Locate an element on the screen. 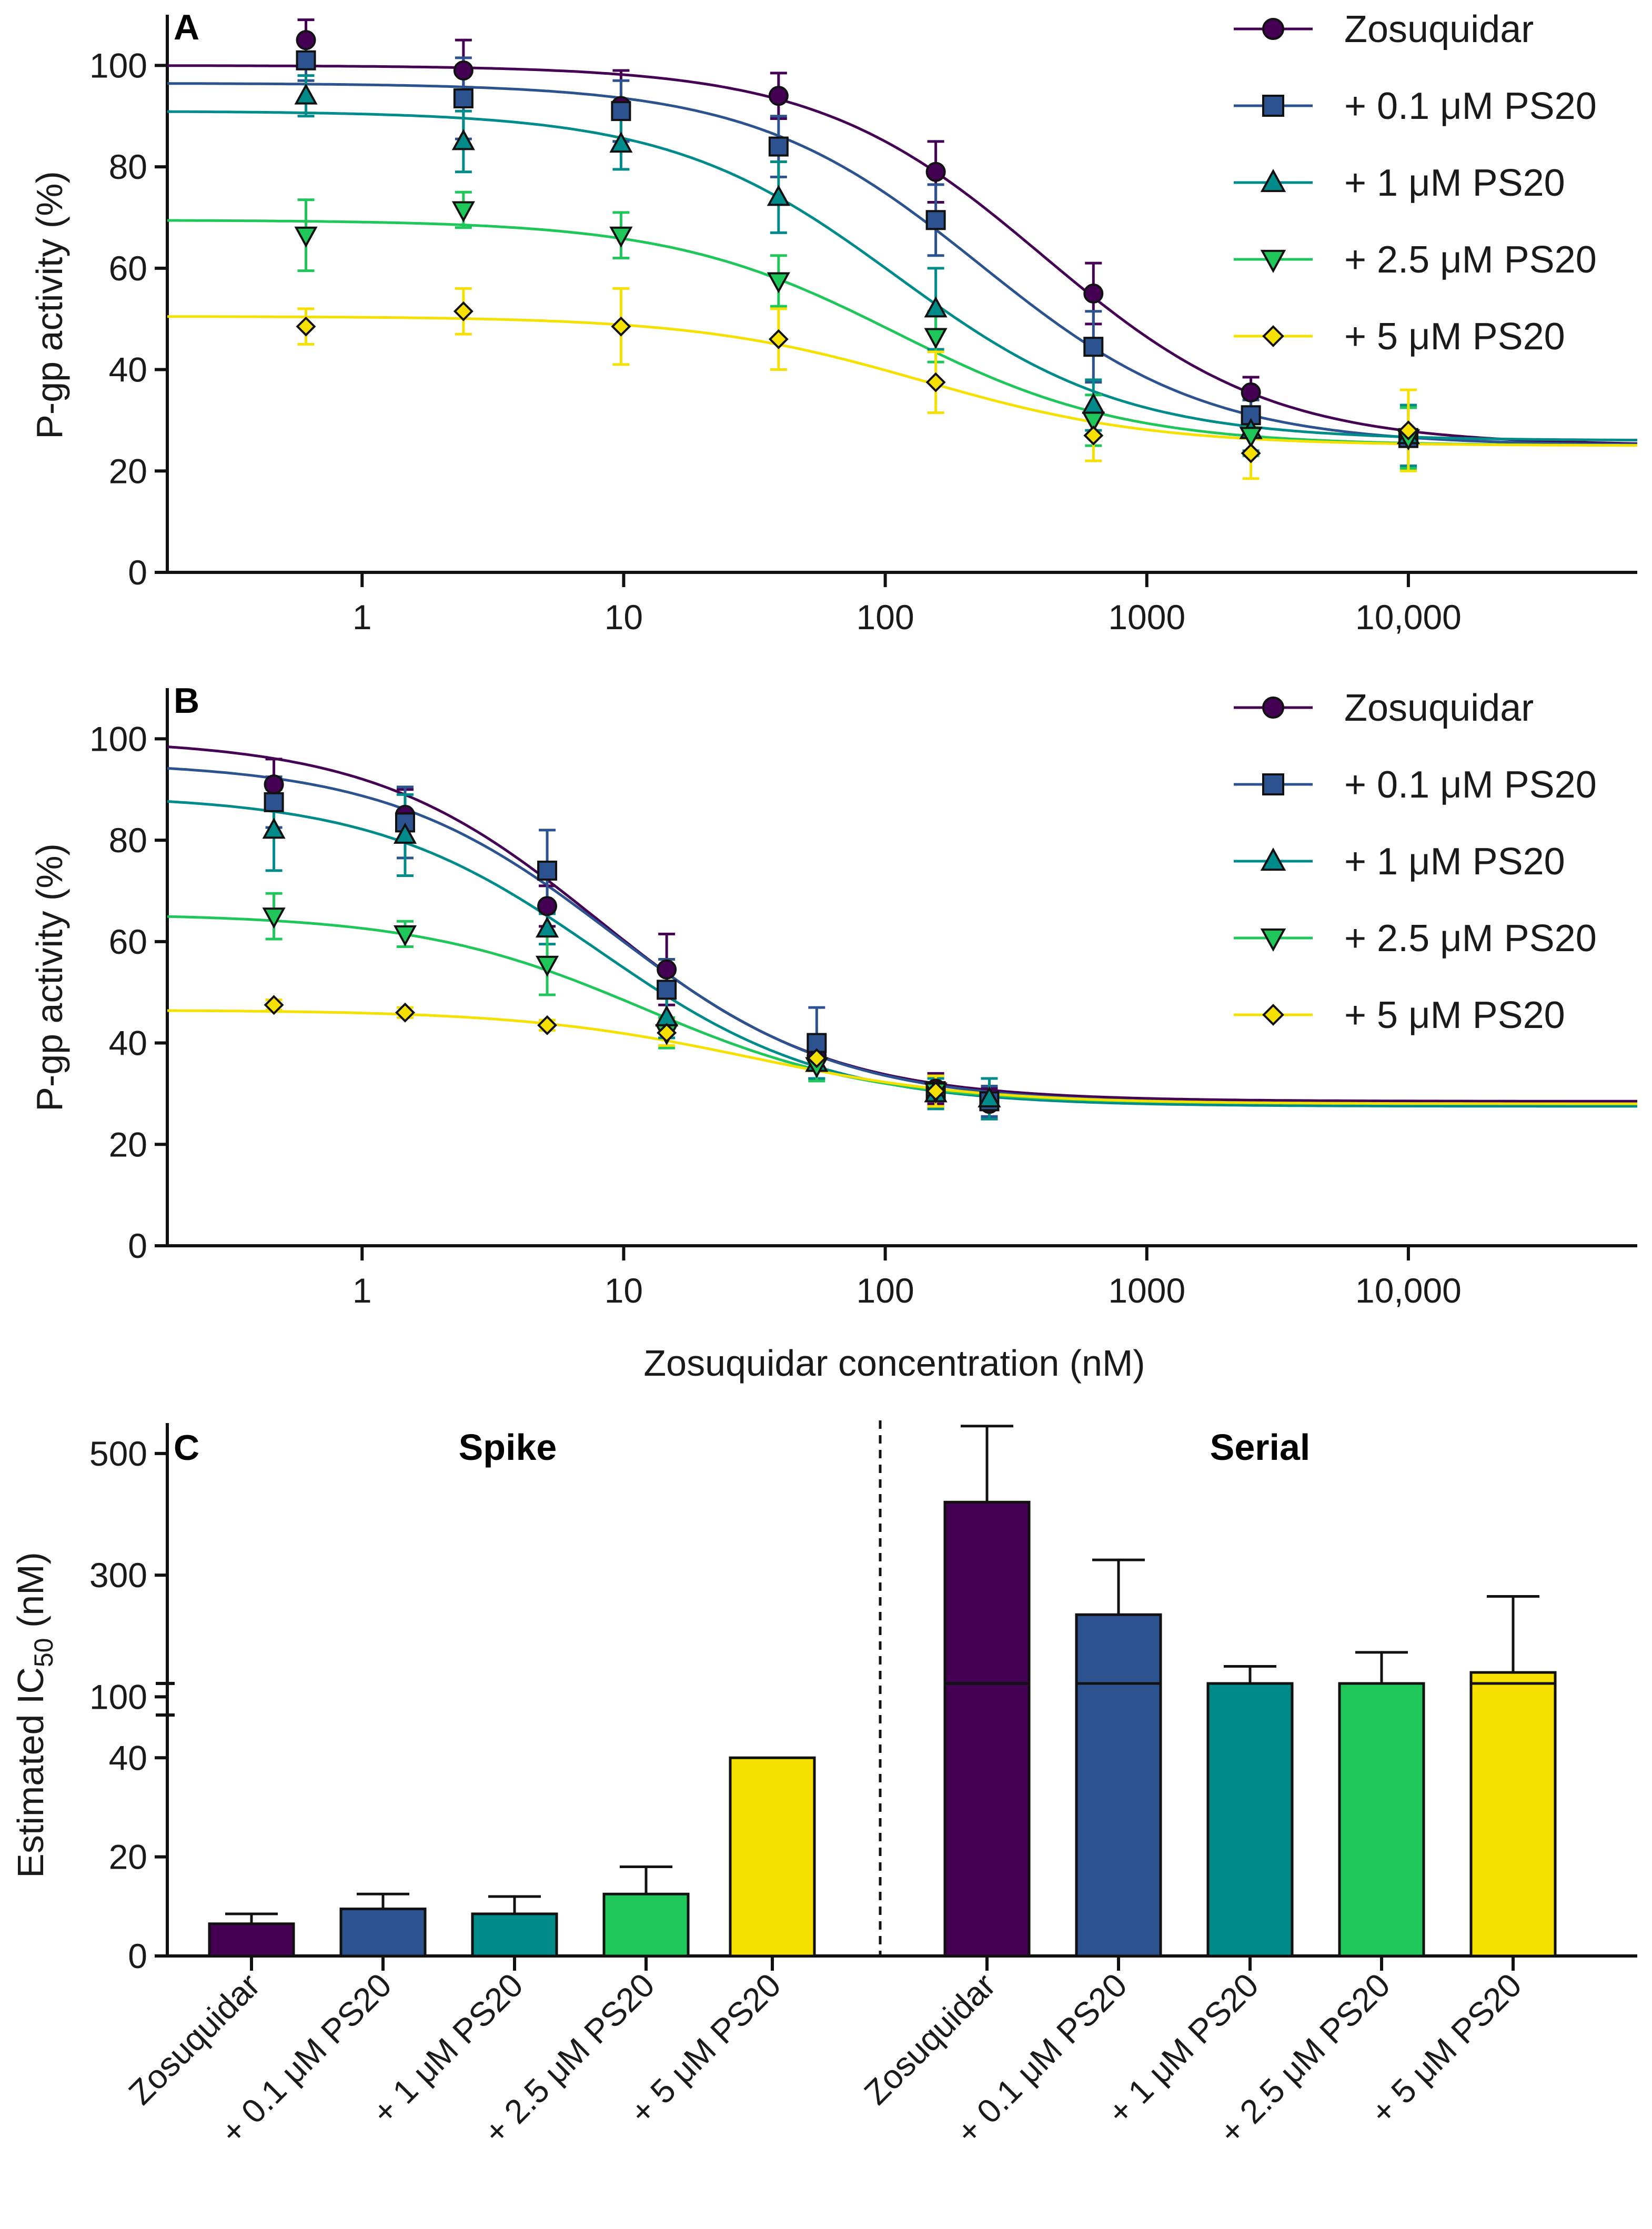 The height and width of the screenshot is (2229, 1652). x-tick-label: 1 is located at coordinates (362, 1290).